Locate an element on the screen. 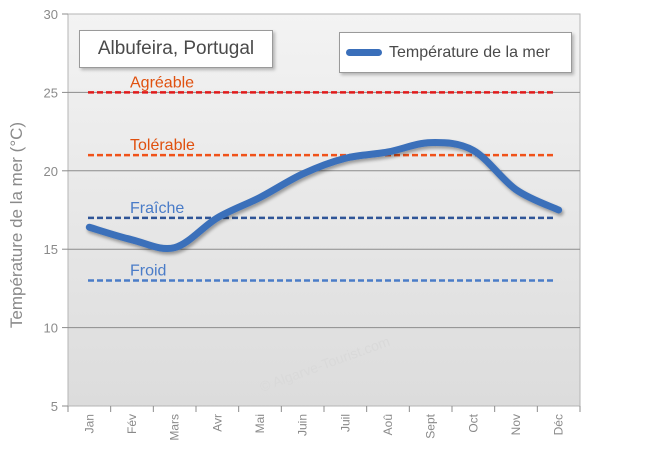 The height and width of the screenshot is (450, 650). x-tick-label: Oct is located at coordinates (473, 422).